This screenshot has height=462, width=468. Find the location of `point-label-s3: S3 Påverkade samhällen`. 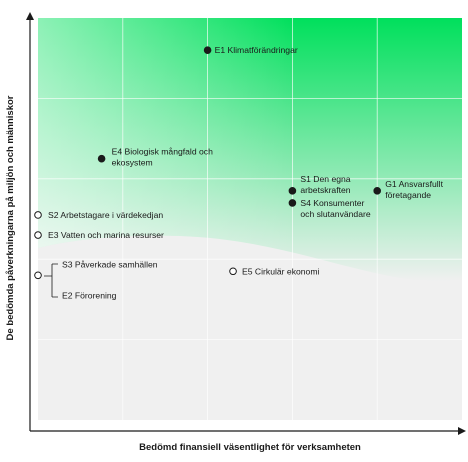

point-label-s3: S3 Påverkade samhällen is located at coordinates (110, 264).